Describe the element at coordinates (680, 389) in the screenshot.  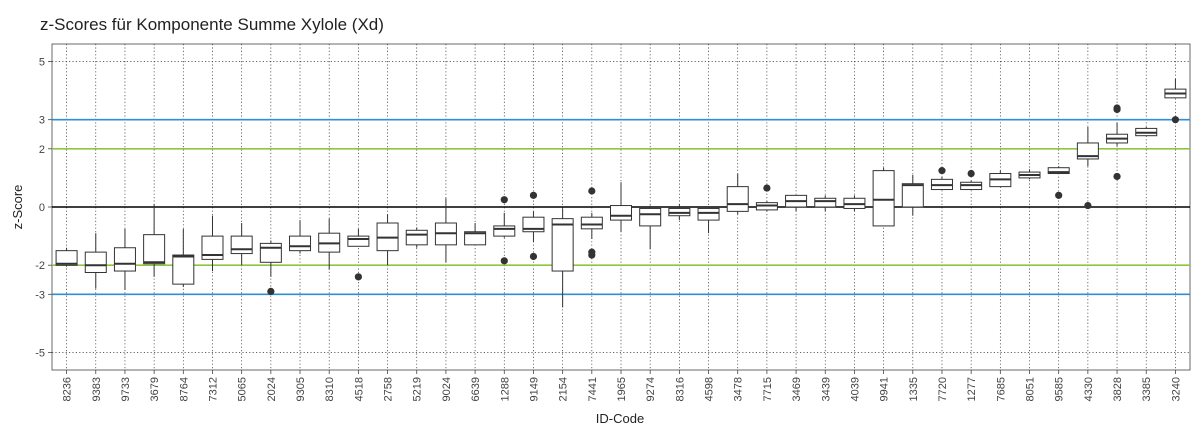
I see `x-tick-label: 8316` at that location.